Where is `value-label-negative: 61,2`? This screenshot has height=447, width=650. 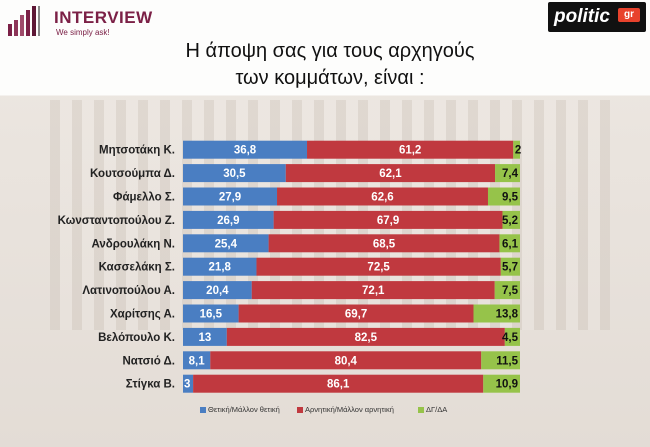 value-label-negative: 61,2 is located at coordinates (410, 151).